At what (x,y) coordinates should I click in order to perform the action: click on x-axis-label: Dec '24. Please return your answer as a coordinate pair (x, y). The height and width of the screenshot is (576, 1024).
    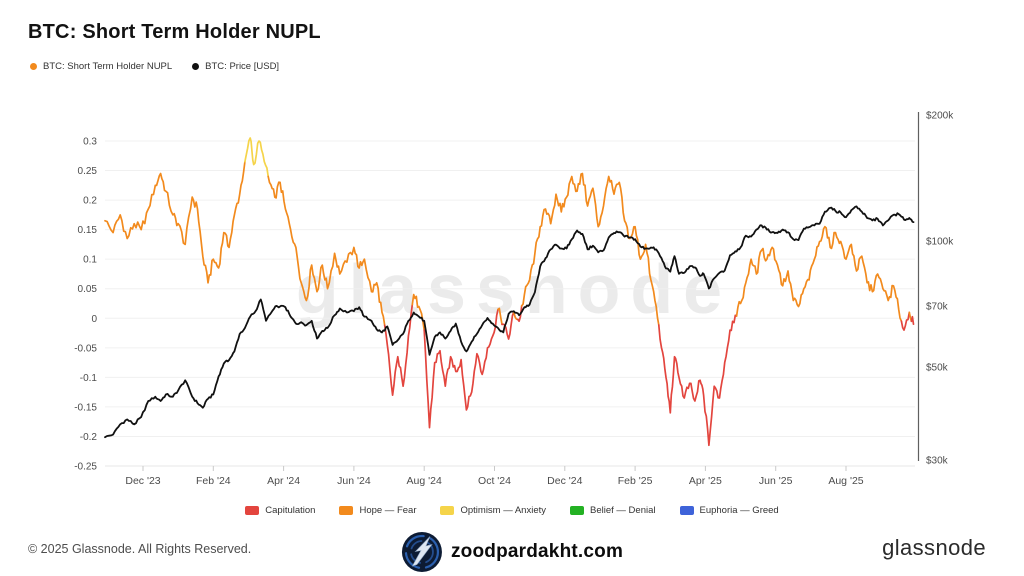
    Looking at the image, I should click on (564, 481).